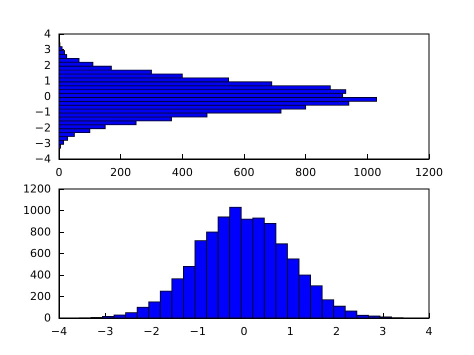 This screenshot has width=474, height=355. I want to click on x-tick-label: 1200, so click(429, 172).